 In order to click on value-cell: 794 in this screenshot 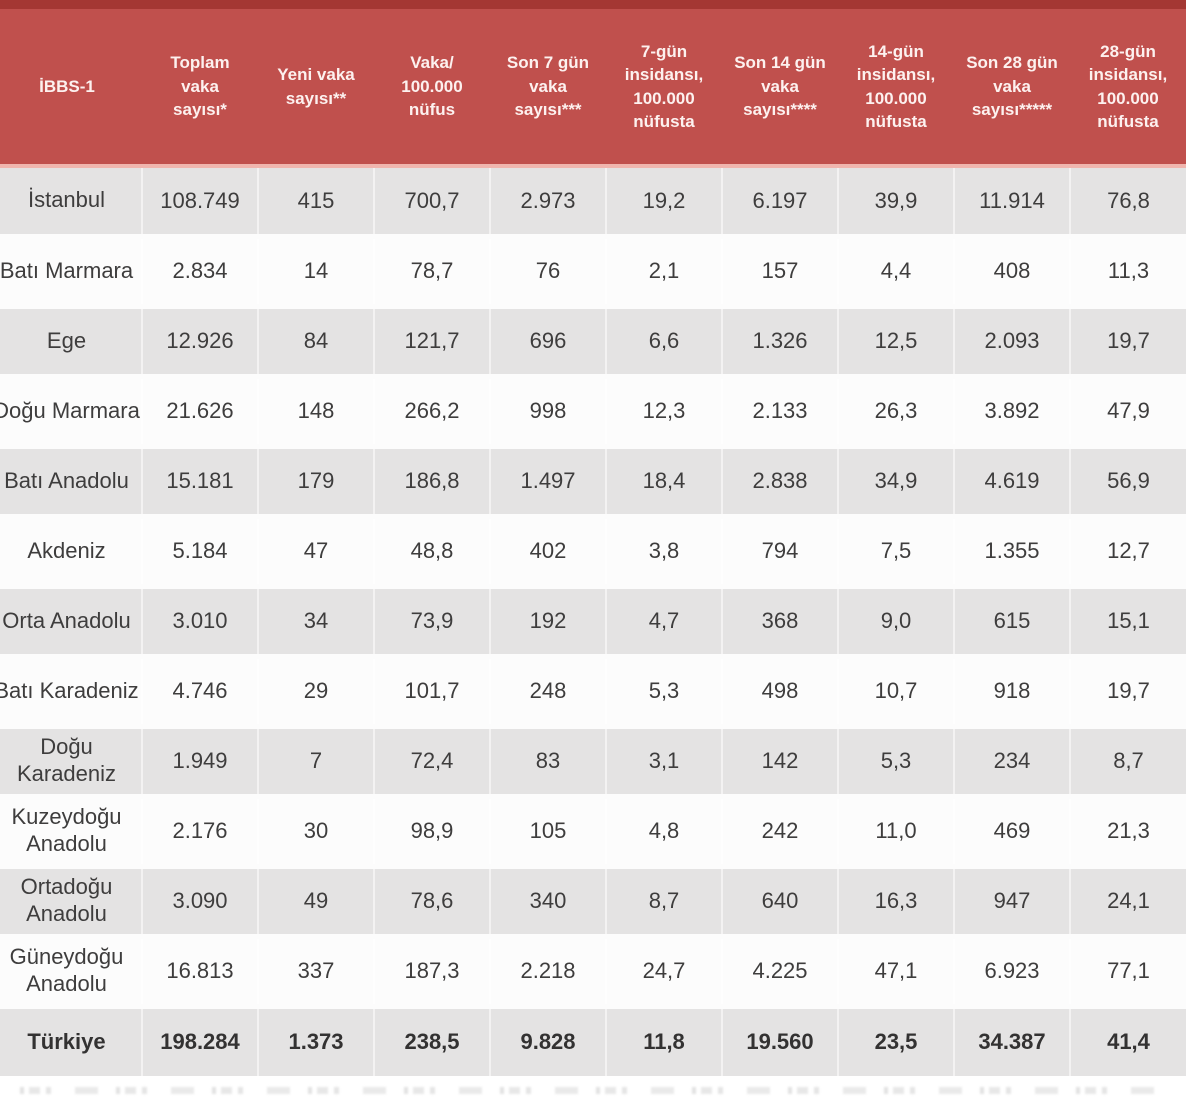, I will do `click(780, 549)`.